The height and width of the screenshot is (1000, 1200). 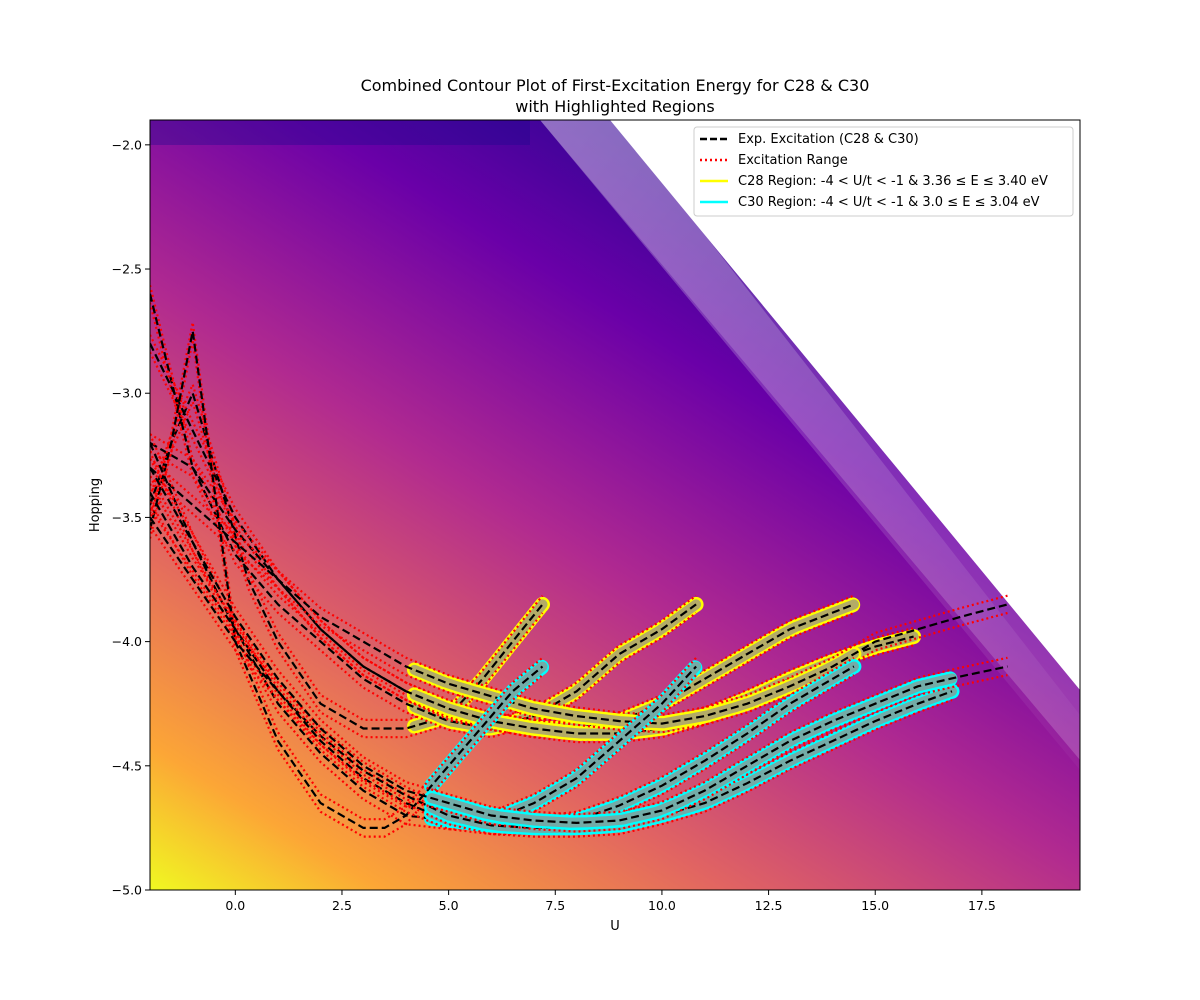 I want to click on y-axis: −2.0 −2.5 −3.0 −3.5 −4.0 −4.5 −5.0, so click(x=131, y=517).